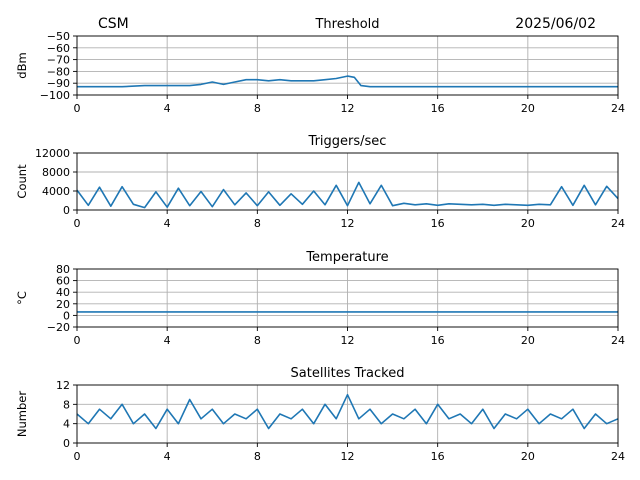 The height and width of the screenshot is (480, 640). I want to click on y-tick-label: −80, so click(58, 71).